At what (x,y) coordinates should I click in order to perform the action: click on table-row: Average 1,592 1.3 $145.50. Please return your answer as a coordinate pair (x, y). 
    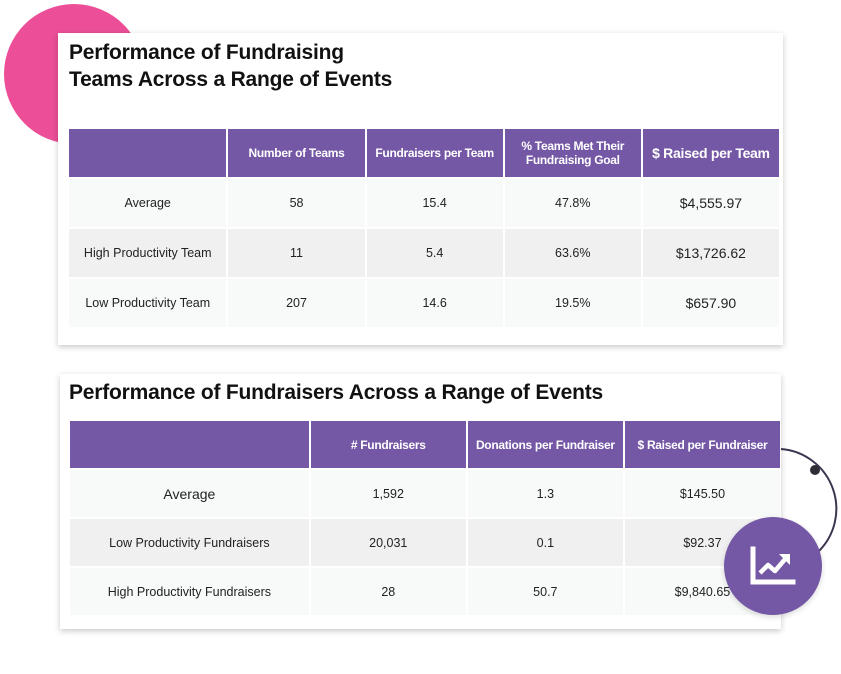
    Looking at the image, I should click on (425, 493).